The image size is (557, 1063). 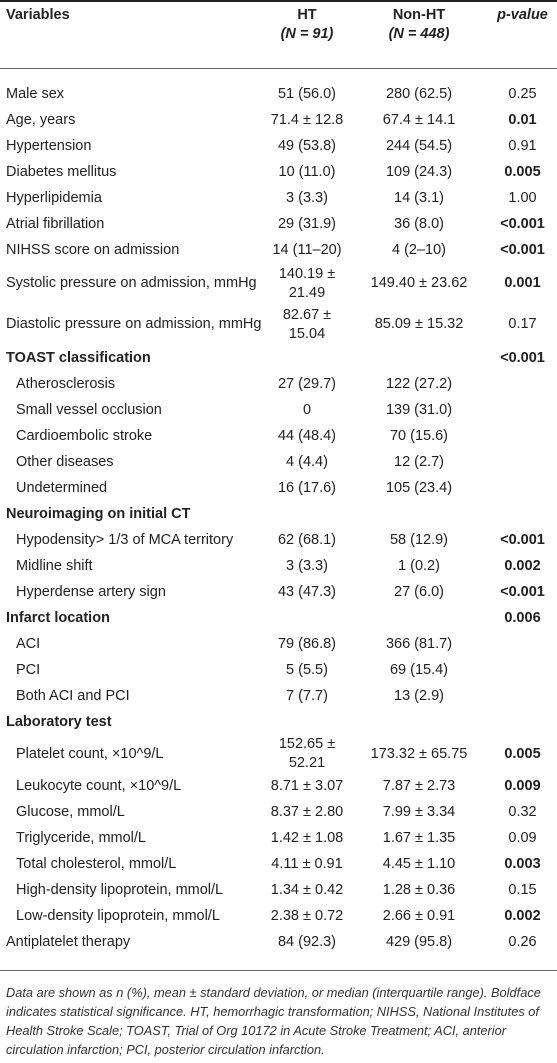 What do you see at coordinates (54, 197) in the screenshot?
I see `row-label: Hyperlipidemia` at bounding box center [54, 197].